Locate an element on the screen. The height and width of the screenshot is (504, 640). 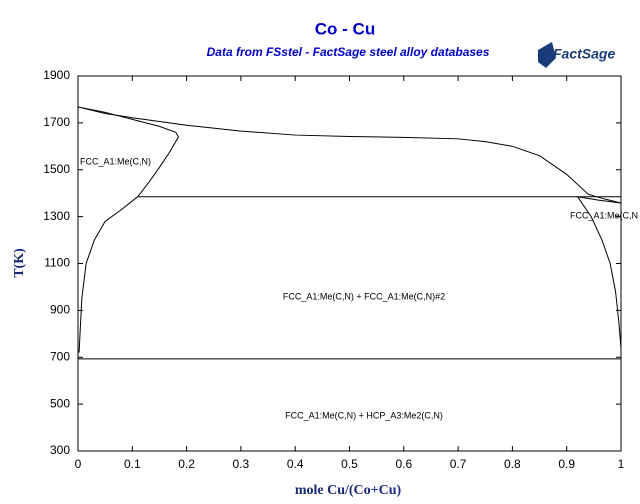
x-tick-label: 0.6 is located at coordinates (403, 464).